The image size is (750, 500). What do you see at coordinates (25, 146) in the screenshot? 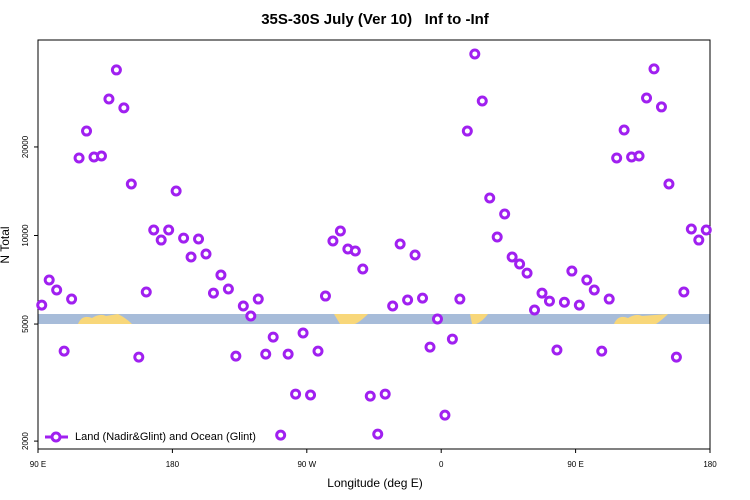
I see `y-tick-label: 20000` at bounding box center [25, 146].